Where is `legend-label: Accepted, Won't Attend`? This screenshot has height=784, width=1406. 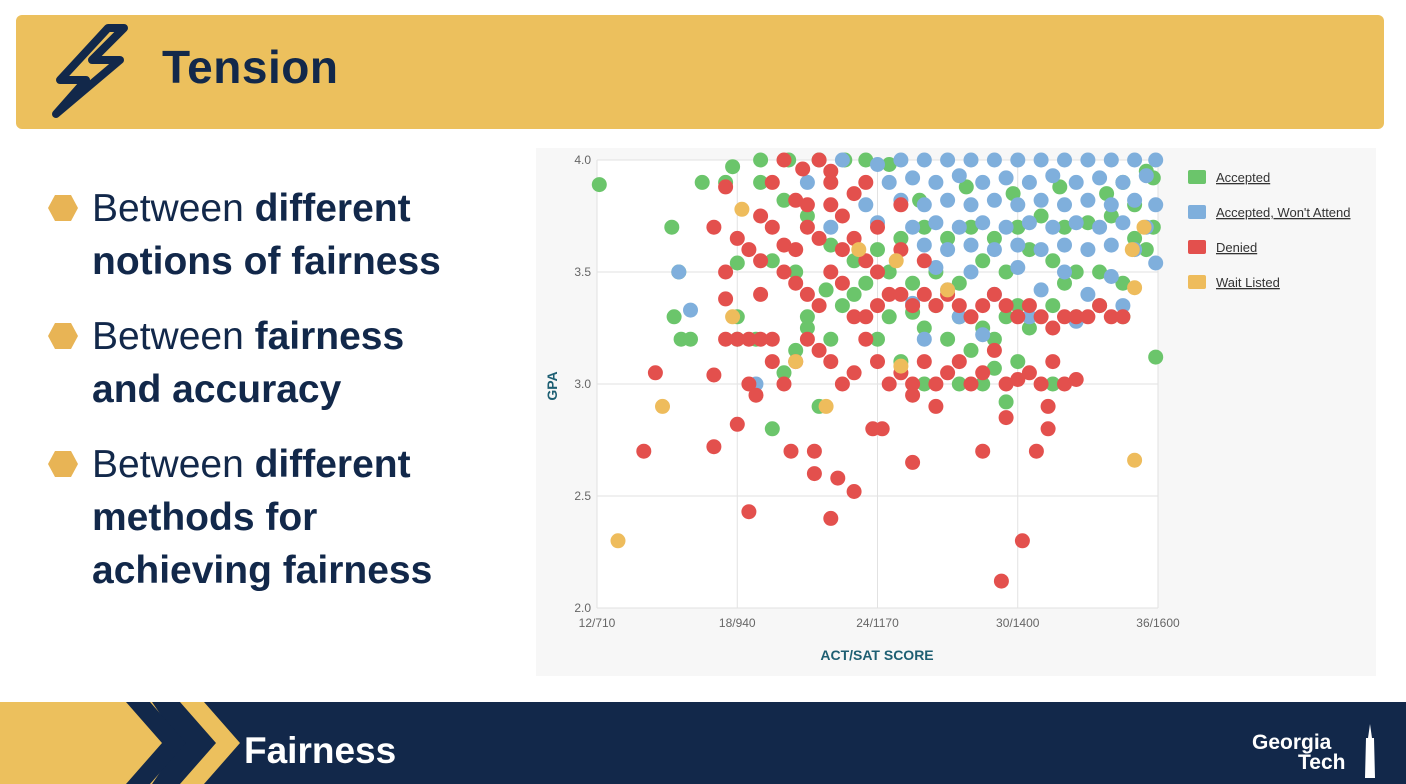 legend-label: Accepted, Won't Attend is located at coordinates (1283, 212).